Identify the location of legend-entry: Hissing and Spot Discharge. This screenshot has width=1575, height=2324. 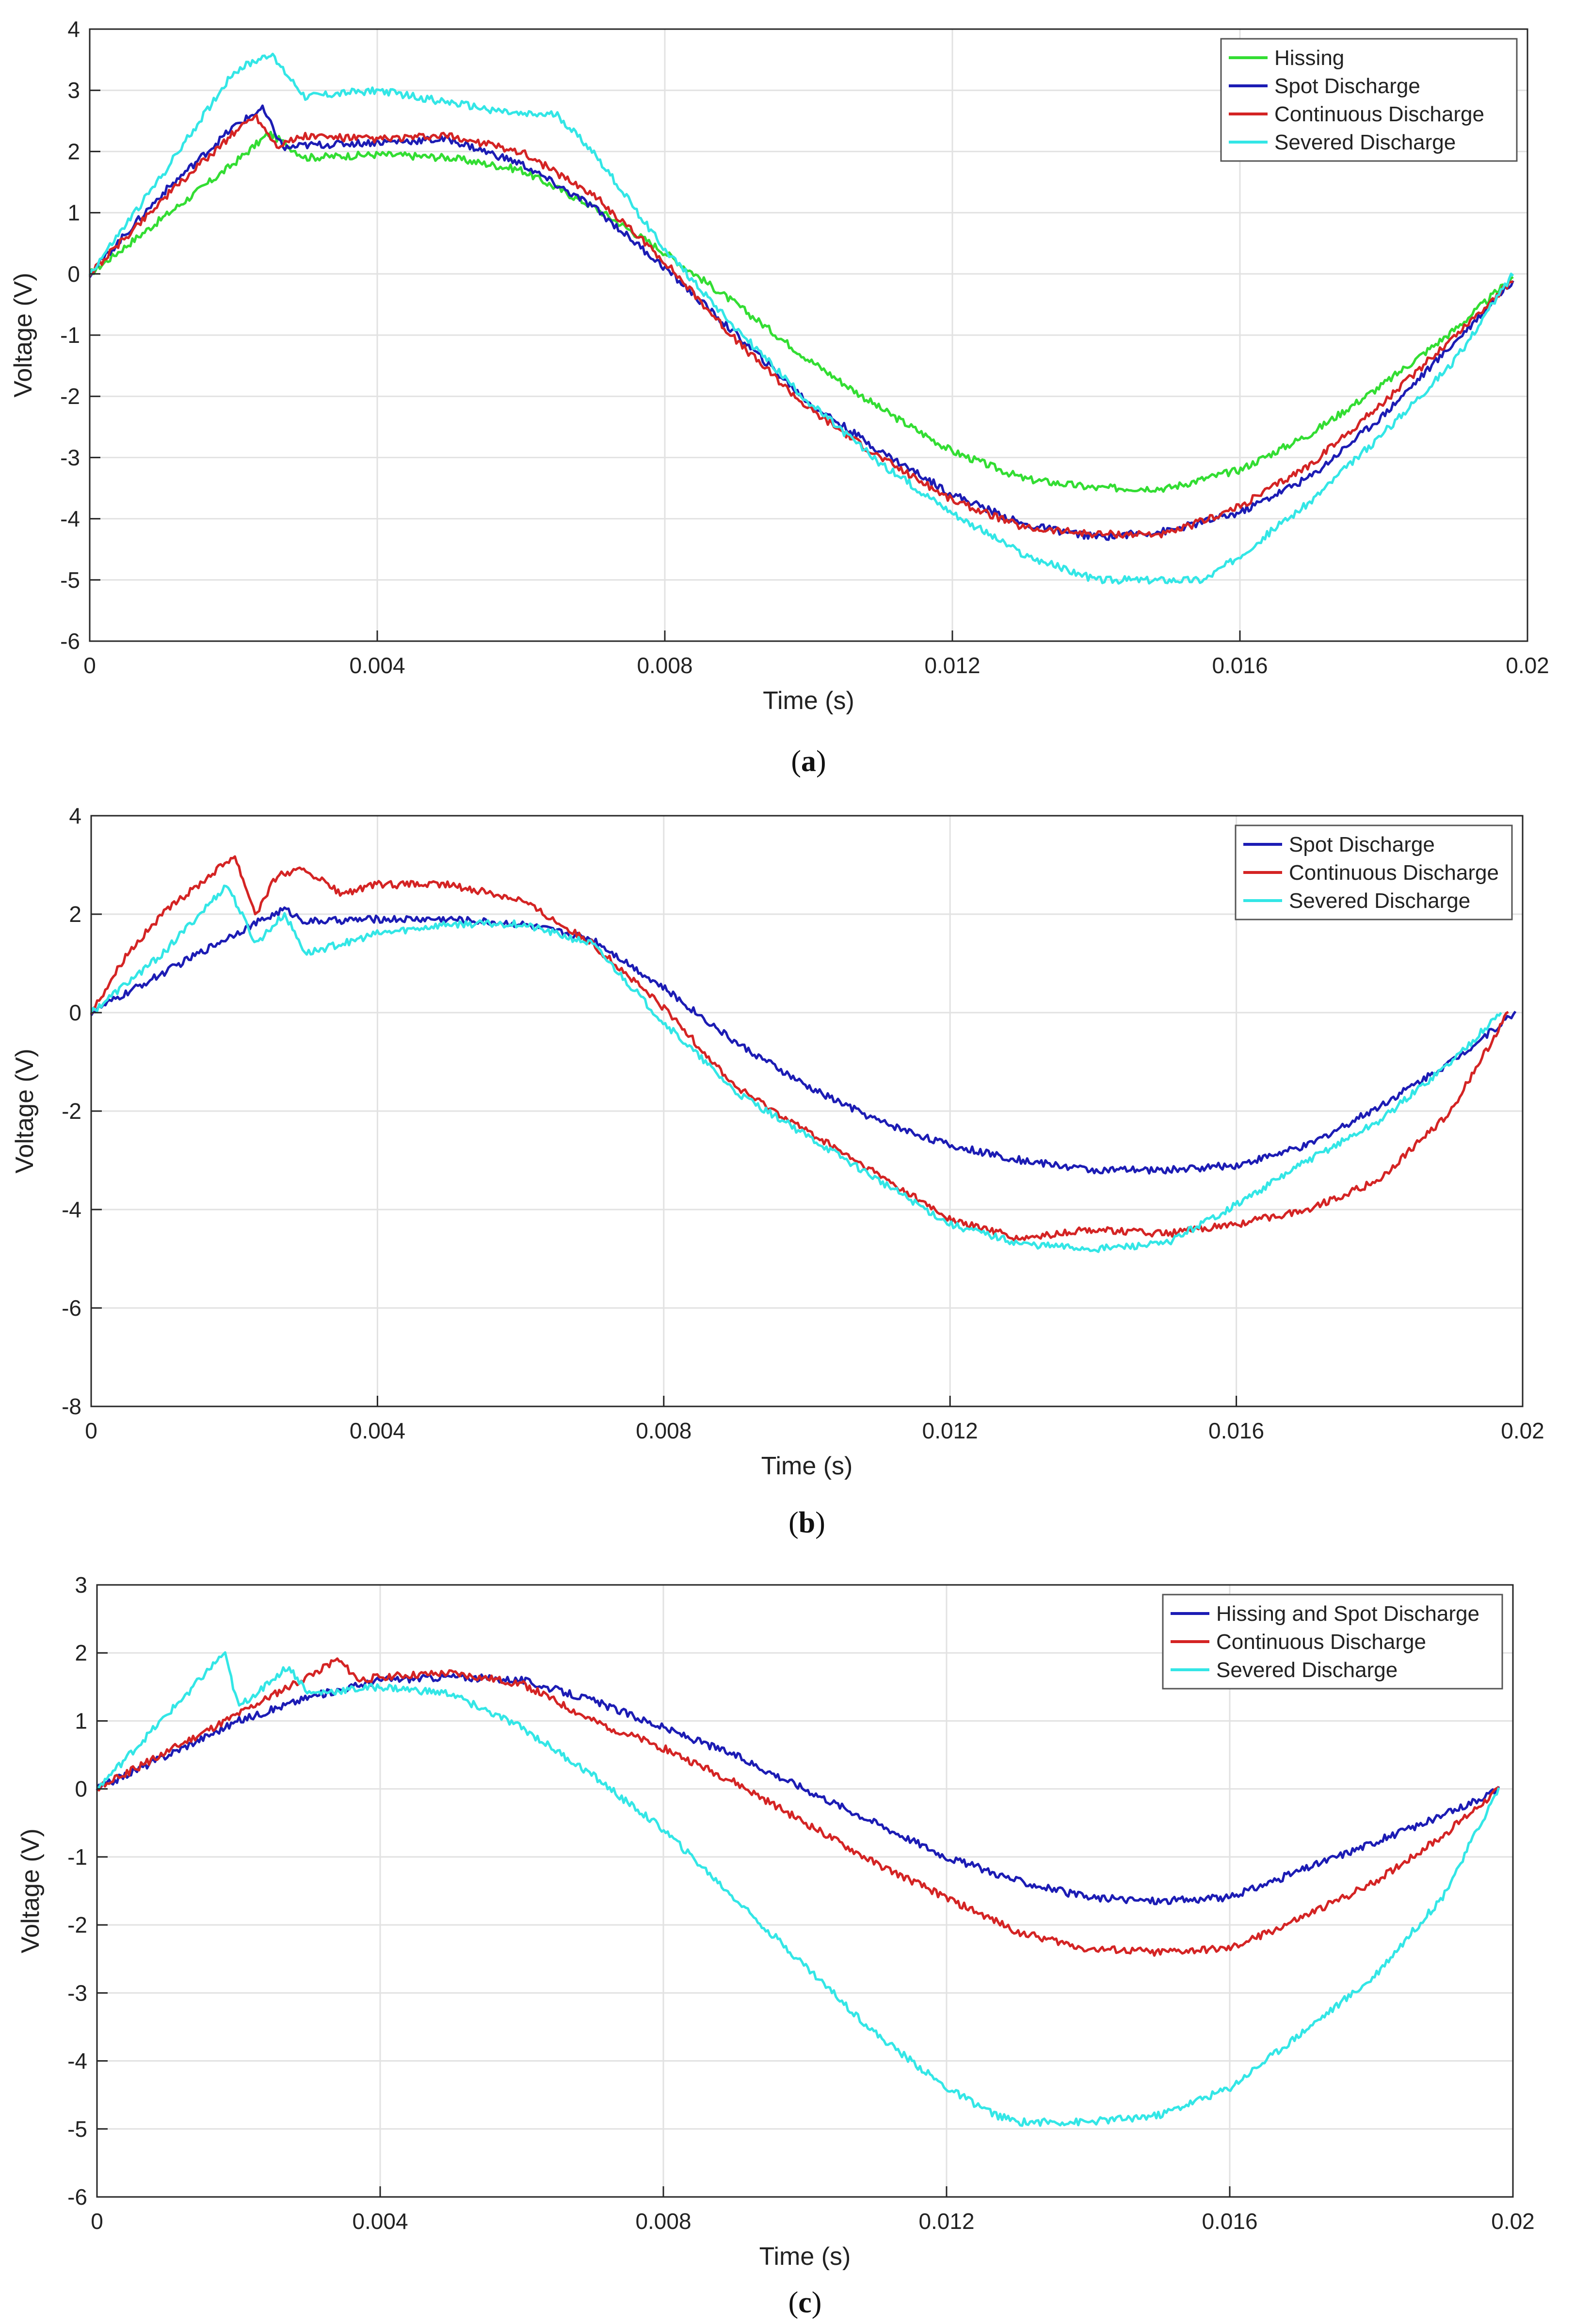
(1347, 1614).